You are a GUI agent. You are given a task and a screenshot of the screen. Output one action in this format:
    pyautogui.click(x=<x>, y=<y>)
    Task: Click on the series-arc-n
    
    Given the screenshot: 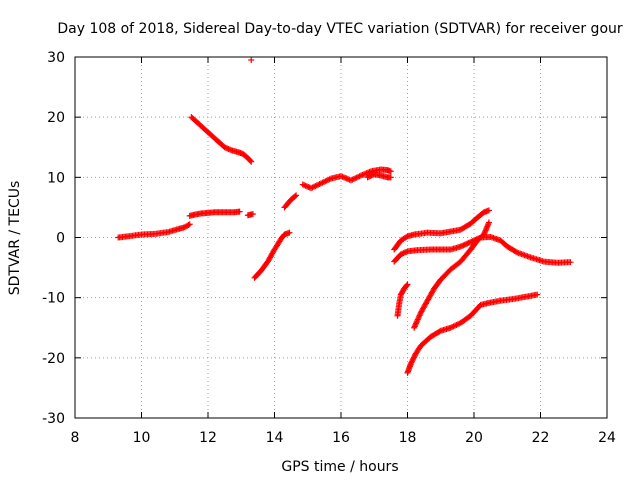 What is the action you would take?
    pyautogui.click(x=472, y=333)
    